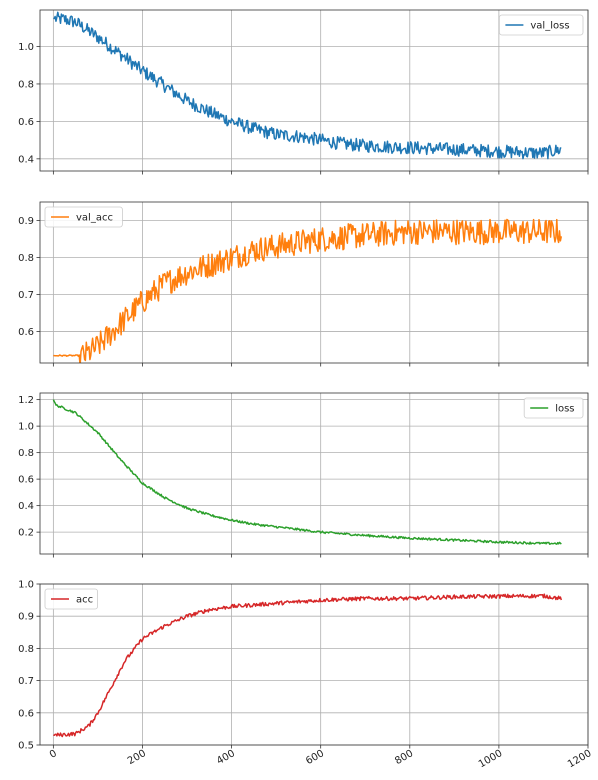 The image size is (598, 780). Describe the element at coordinates (564, 409) in the screenshot. I see `legend-label: loss` at that location.